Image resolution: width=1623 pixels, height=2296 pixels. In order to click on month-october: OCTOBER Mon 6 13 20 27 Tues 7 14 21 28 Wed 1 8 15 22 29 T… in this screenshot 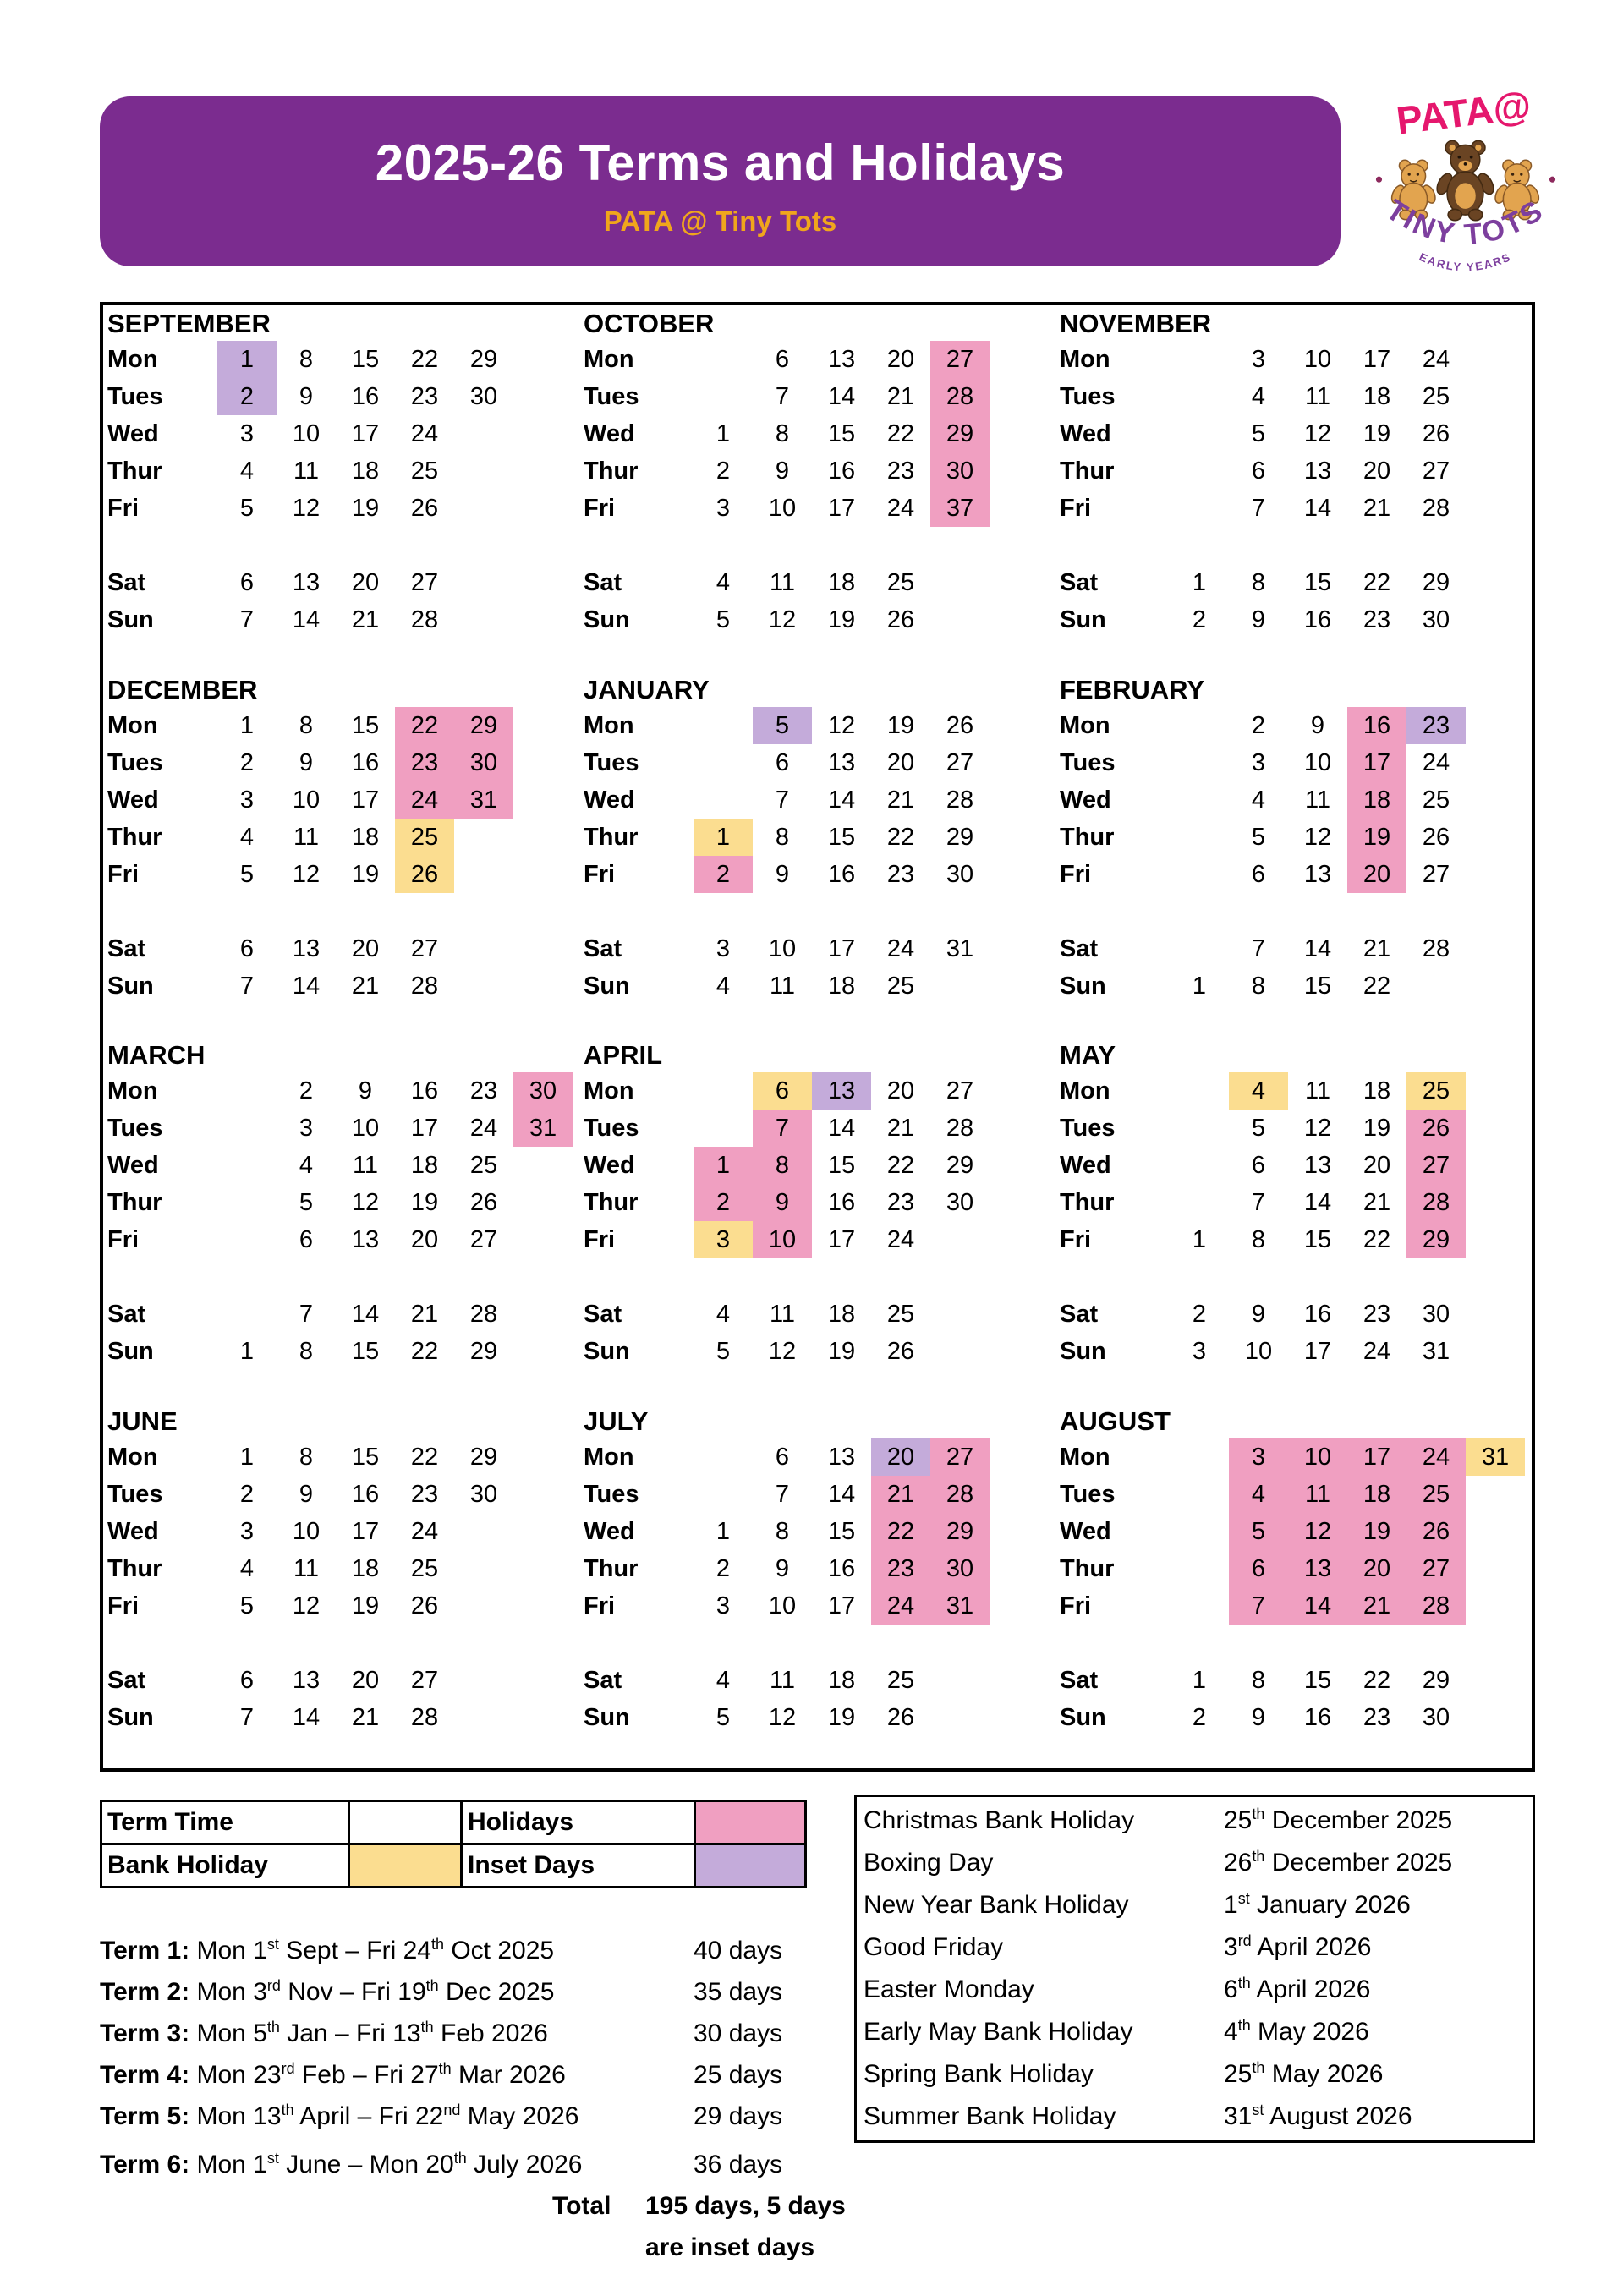, I will do `click(817, 488)`.